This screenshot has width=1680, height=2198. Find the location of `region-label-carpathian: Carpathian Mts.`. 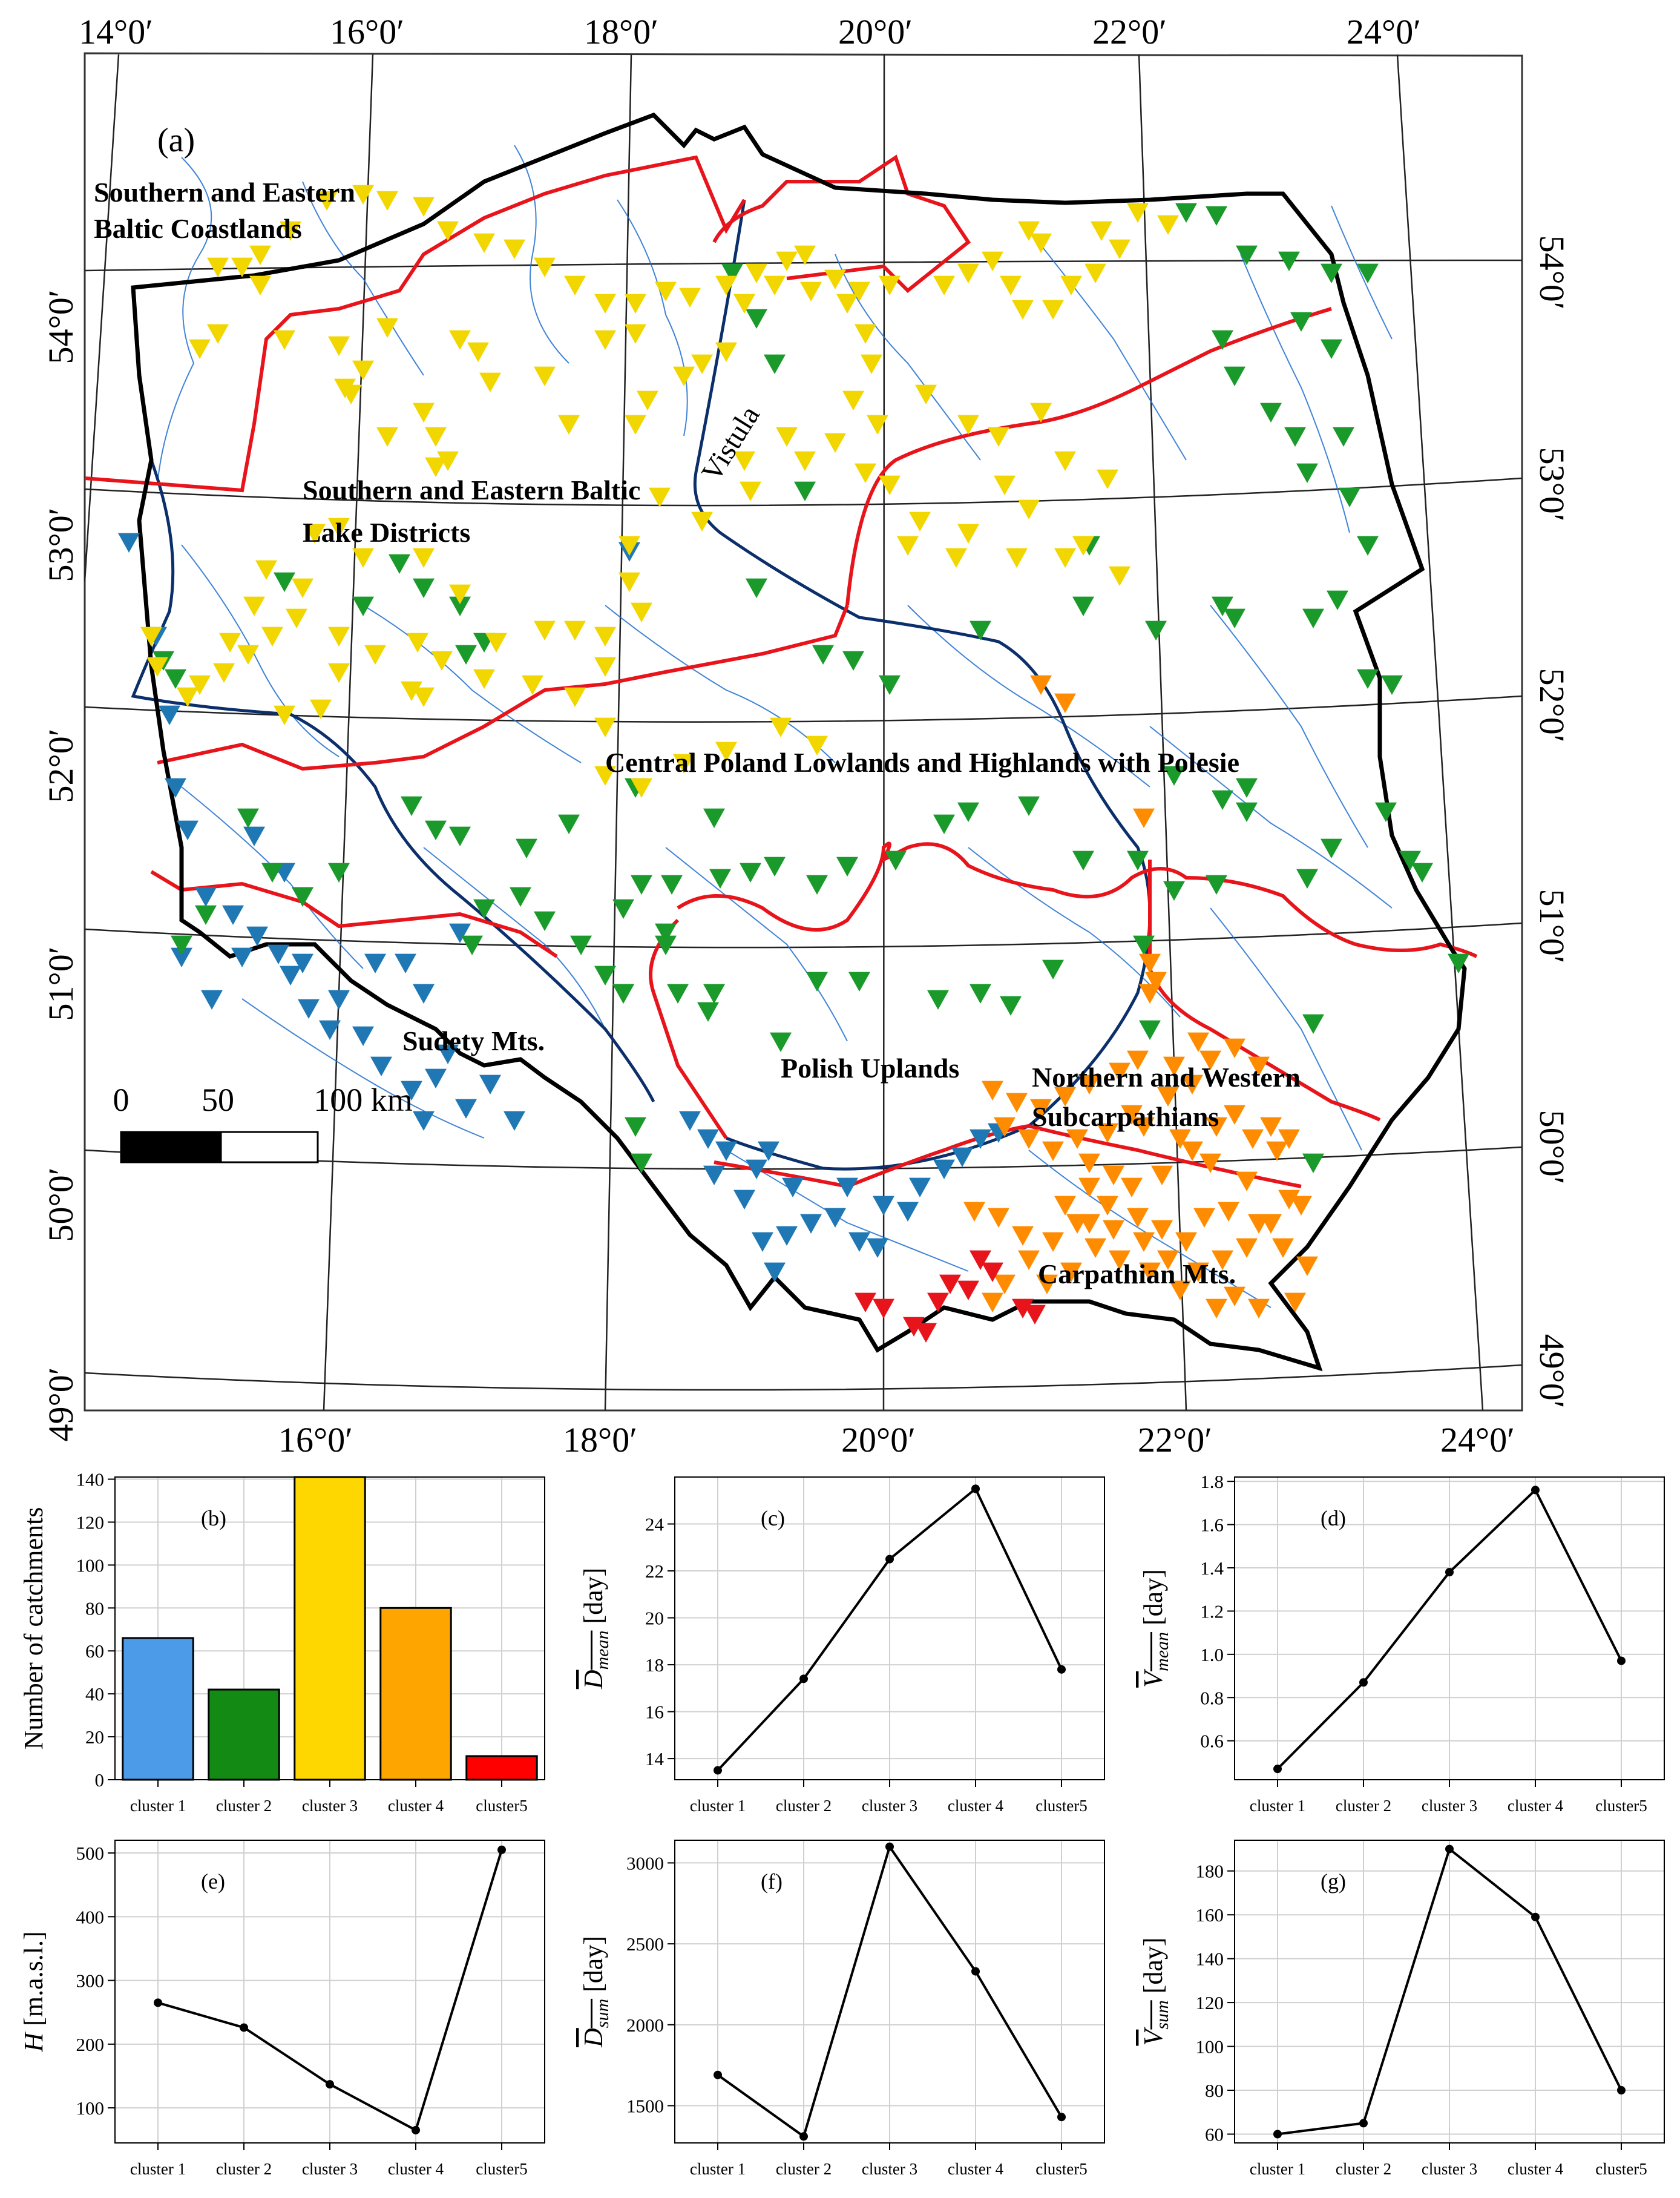

region-label-carpathian: Carpathian Mts. is located at coordinates (1137, 1274).